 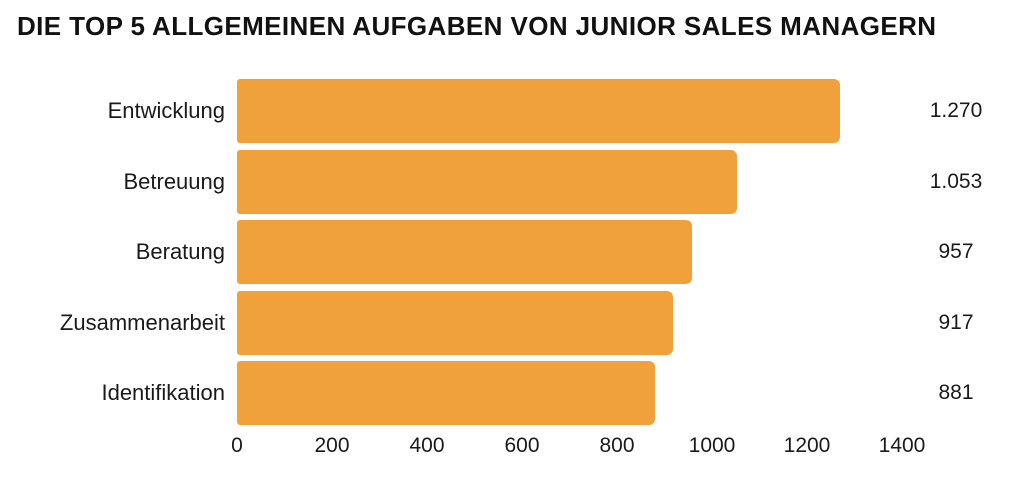 I want to click on x-tick-label: 400, so click(x=427, y=445).